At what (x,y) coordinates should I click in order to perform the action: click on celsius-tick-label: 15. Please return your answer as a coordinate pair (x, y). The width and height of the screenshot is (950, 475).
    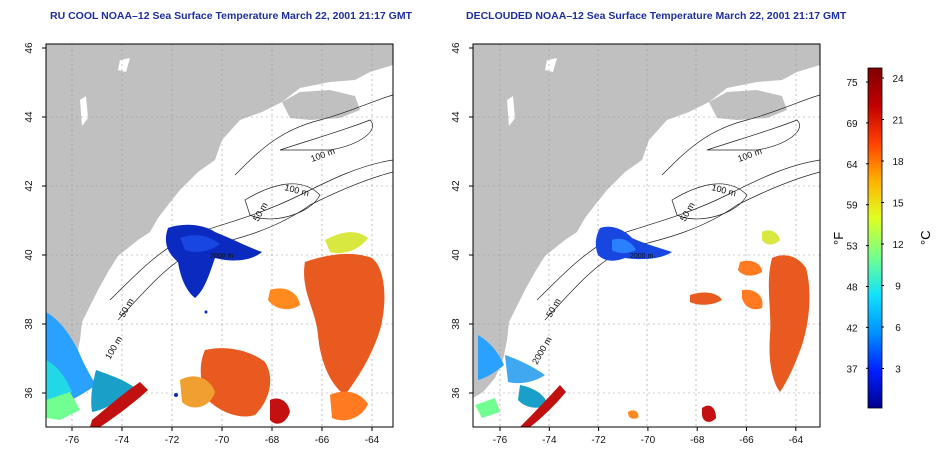
    Looking at the image, I should click on (898, 204).